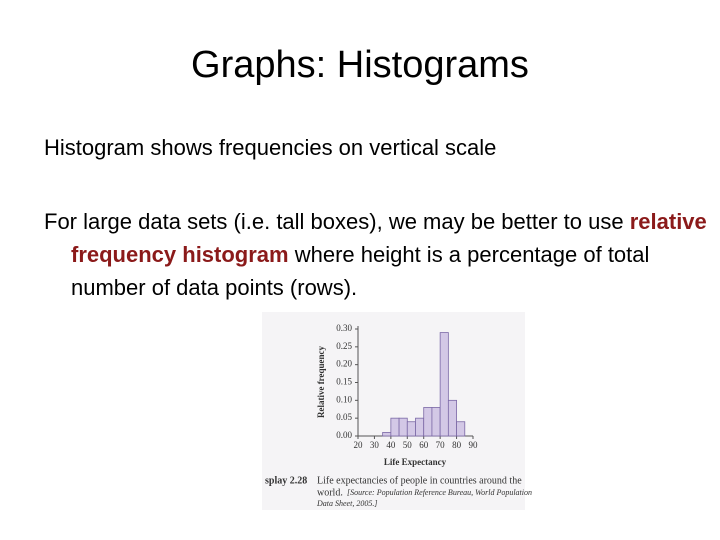 Image resolution: width=720 pixels, height=540 pixels. Describe the element at coordinates (346, 503) in the screenshot. I see `source: Data Sheet, 2005.]` at that location.